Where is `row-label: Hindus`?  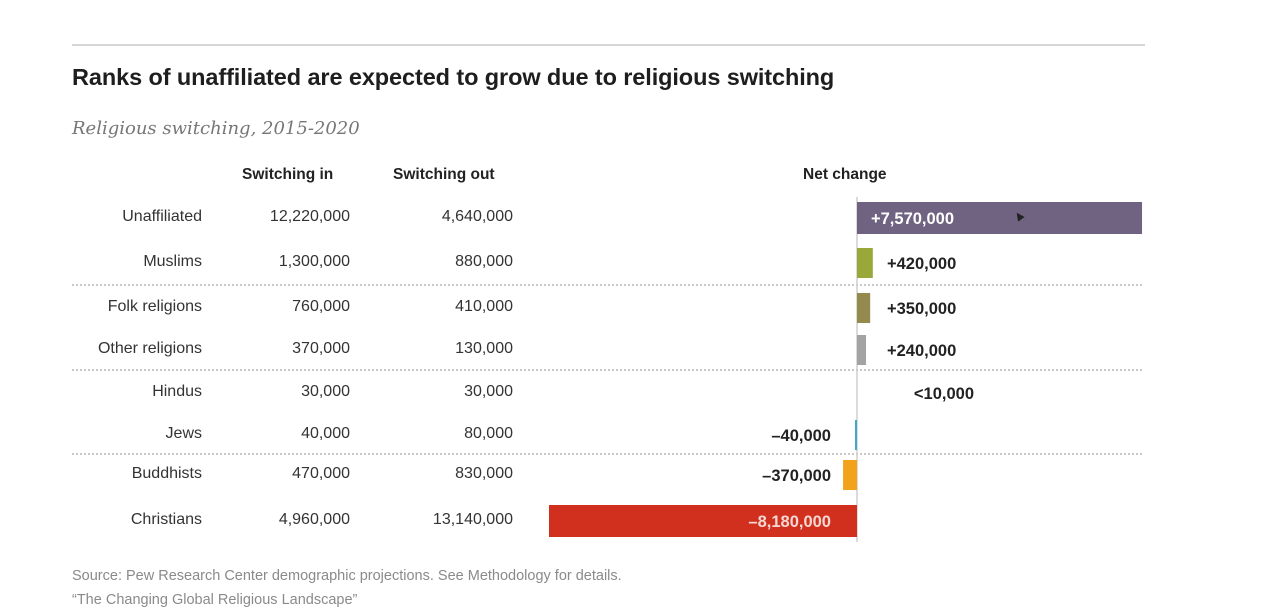
row-label: Hindus is located at coordinates (177, 391).